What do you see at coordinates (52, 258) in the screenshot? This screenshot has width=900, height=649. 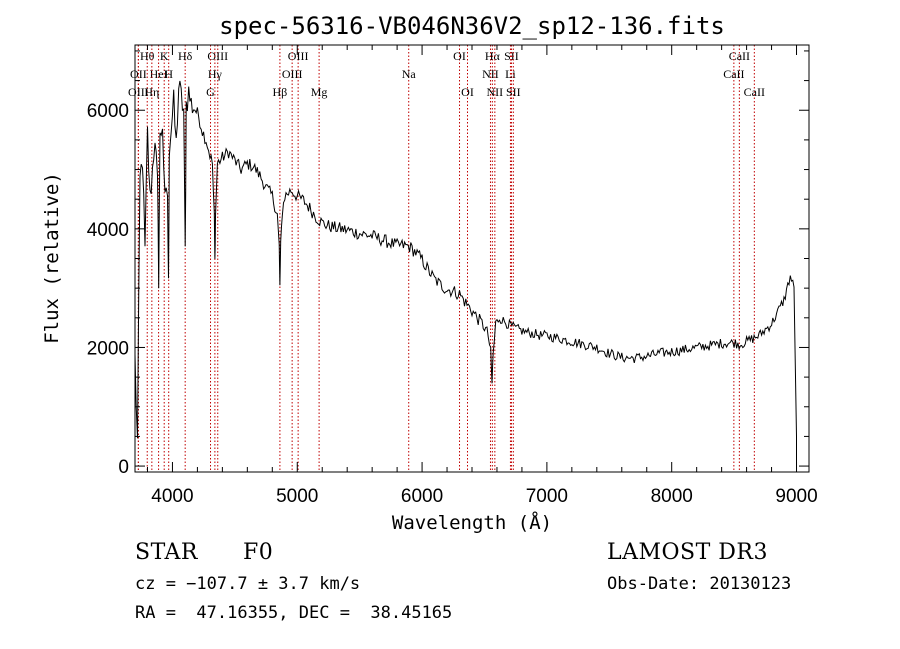 I see `y-axis-label: Flux (relative)` at bounding box center [52, 258].